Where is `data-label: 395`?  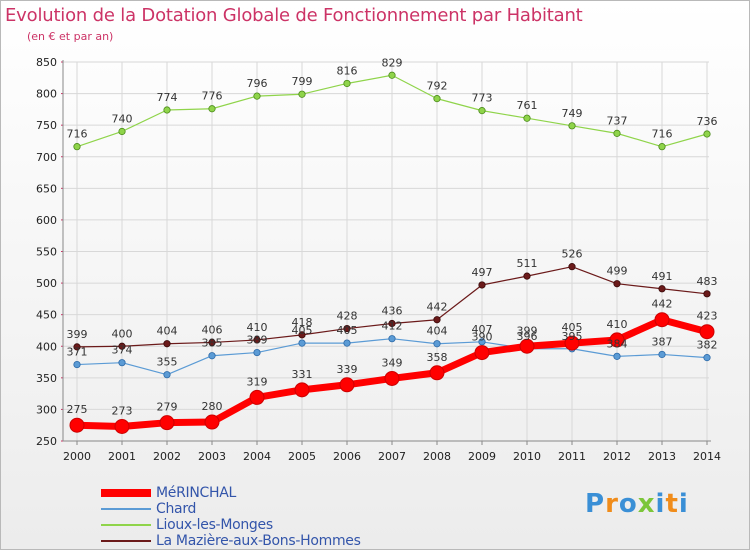 data-label: 395 is located at coordinates (572, 336).